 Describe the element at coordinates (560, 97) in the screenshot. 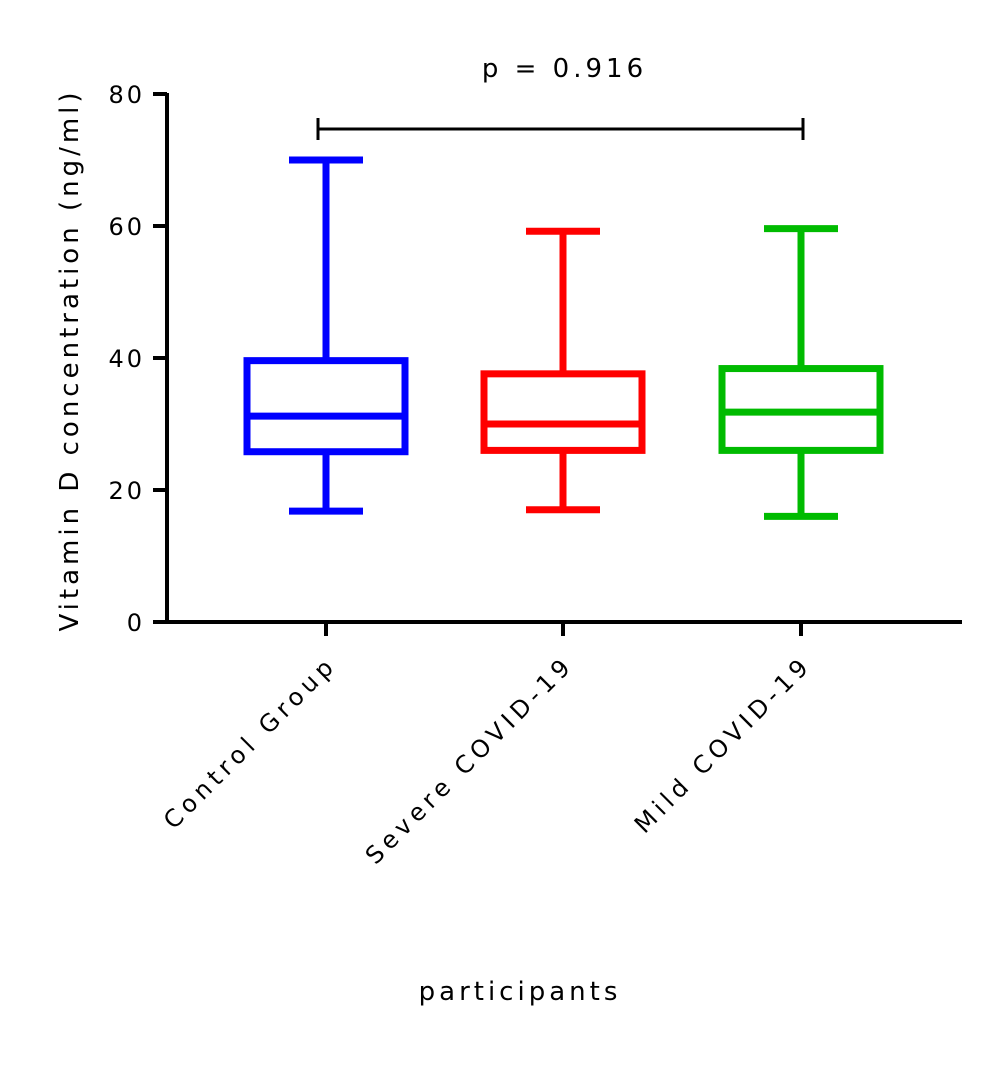

I see `significance-annotation: p = 0.916` at that location.